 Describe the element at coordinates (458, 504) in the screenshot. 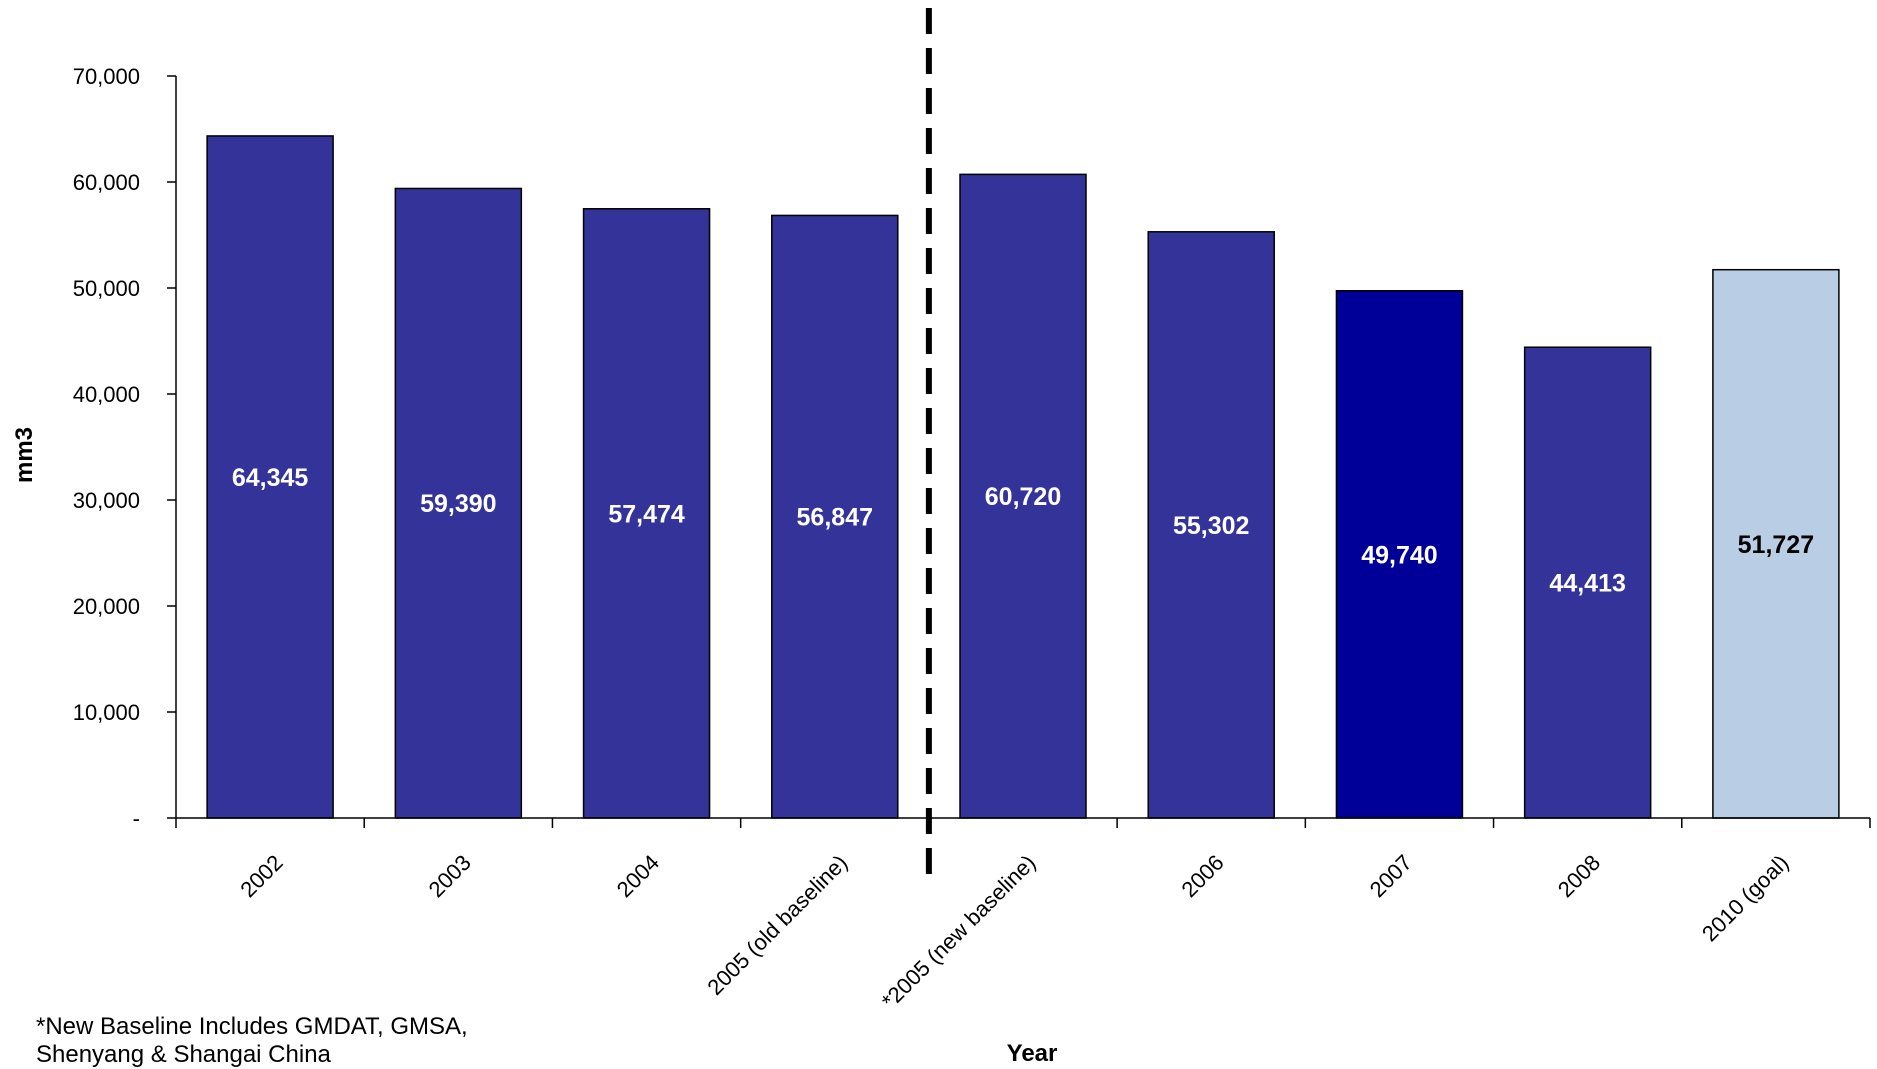

I see `data-label: 59,390` at that location.